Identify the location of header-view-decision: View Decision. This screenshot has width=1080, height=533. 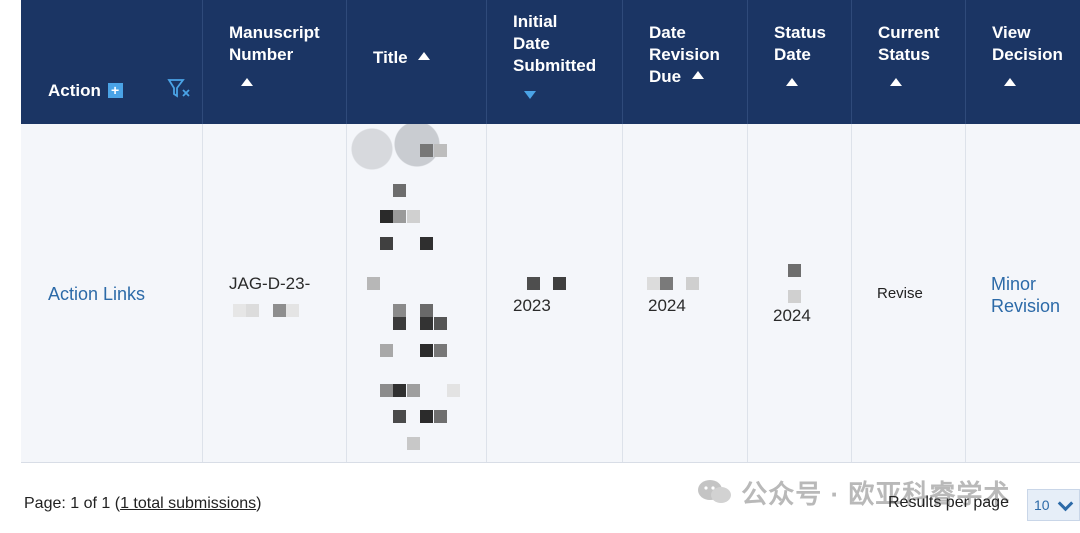
(1023, 62).